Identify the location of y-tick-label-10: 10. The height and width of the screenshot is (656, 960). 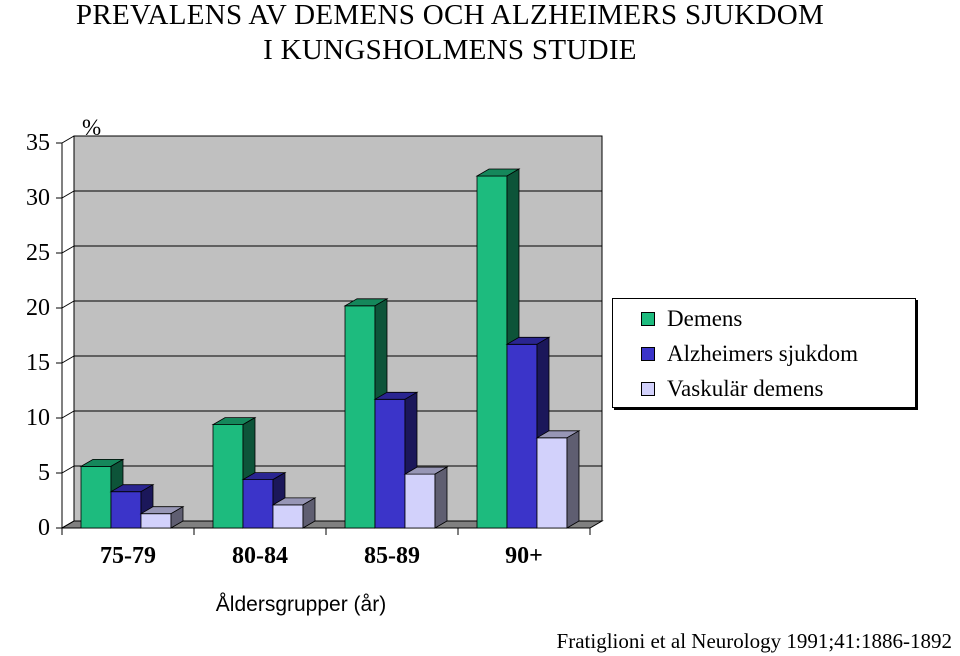
(38, 418).